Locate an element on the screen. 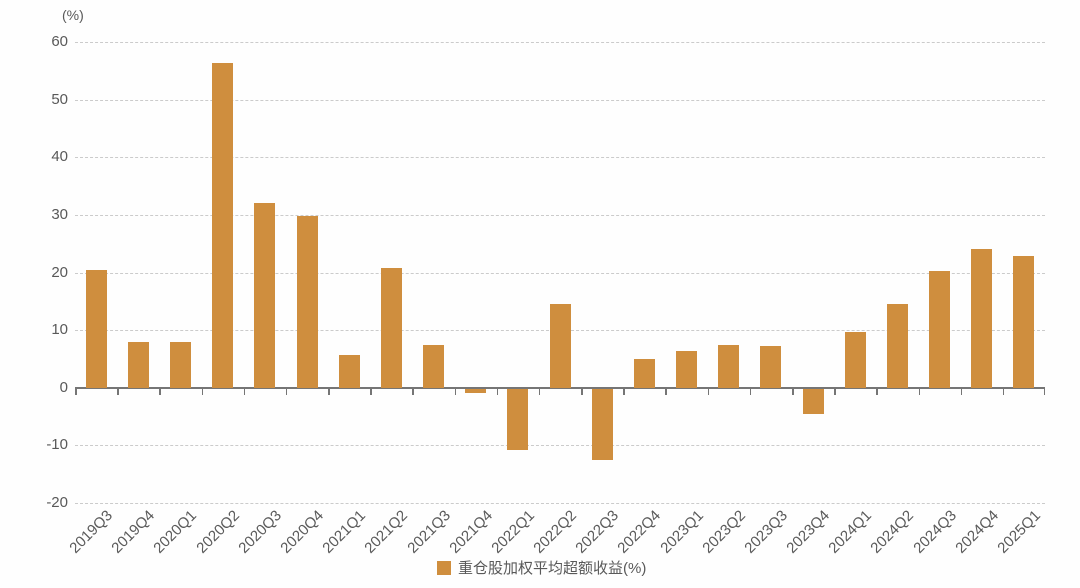 Image resolution: width=1080 pixels, height=588 pixels. bar-2021Q4 is located at coordinates (476, 391).